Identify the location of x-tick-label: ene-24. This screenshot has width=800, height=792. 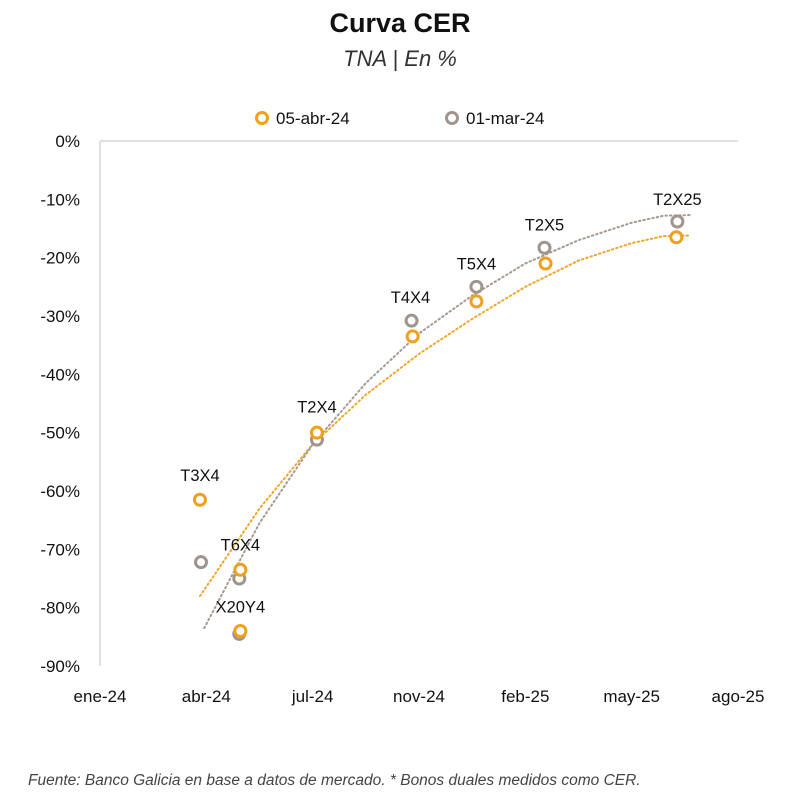
(100, 696).